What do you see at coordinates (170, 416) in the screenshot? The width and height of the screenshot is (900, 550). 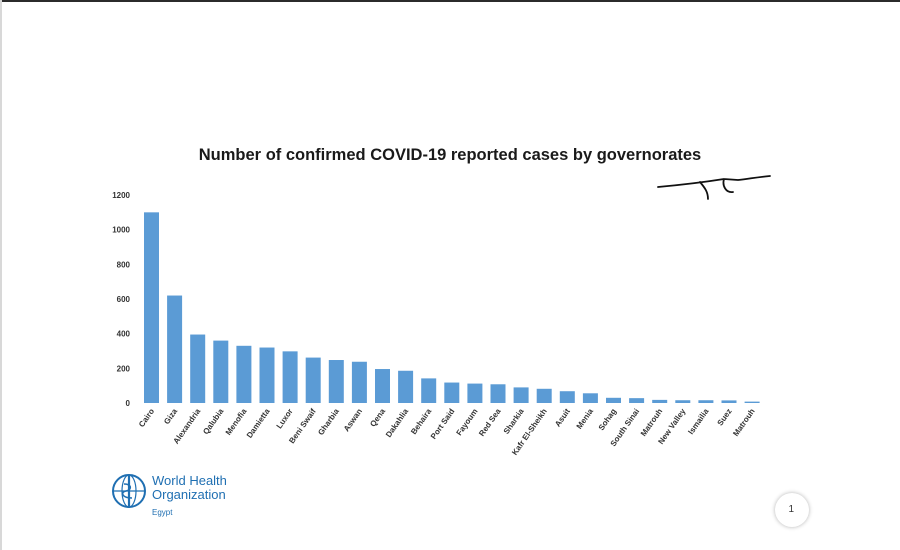 I see `x-tick-label: Giza` at bounding box center [170, 416].